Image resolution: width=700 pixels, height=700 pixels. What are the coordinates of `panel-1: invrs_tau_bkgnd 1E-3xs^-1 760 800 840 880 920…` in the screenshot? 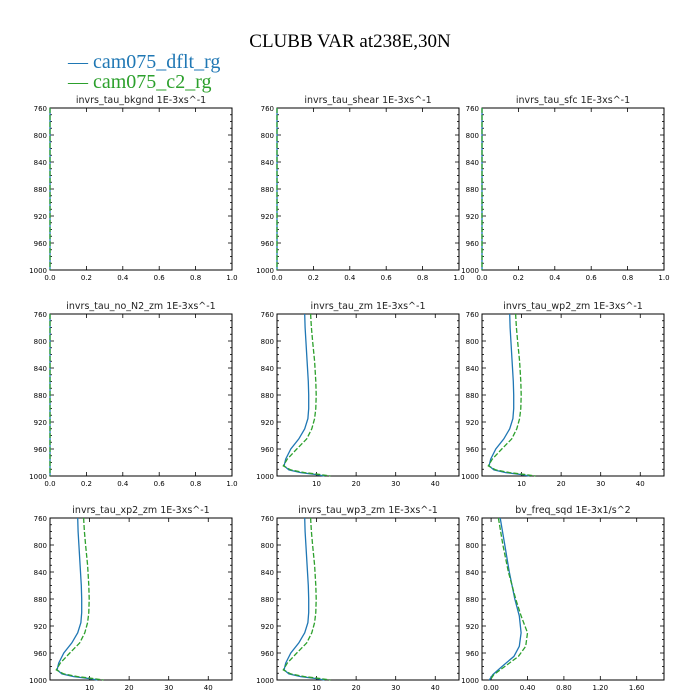 It's located at (133, 188).